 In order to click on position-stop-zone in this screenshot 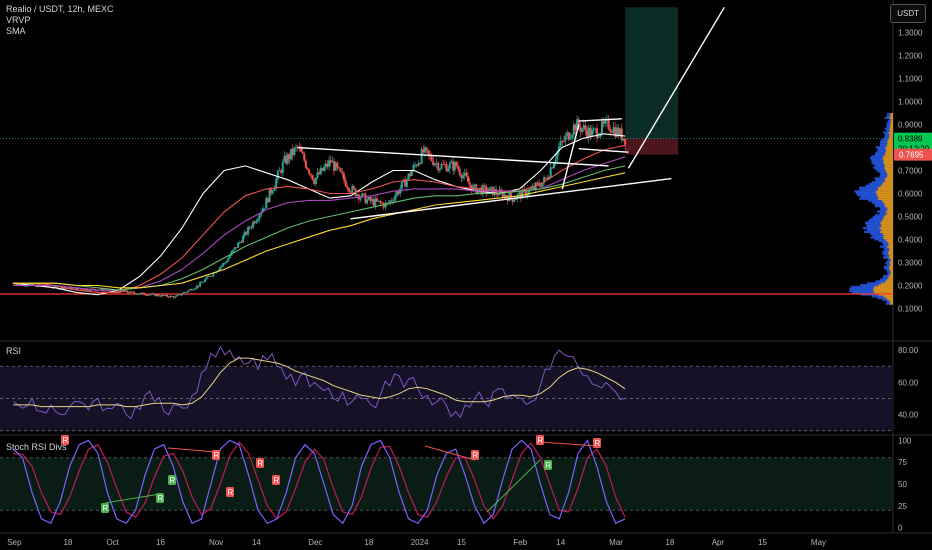, I will do `click(651, 147)`.